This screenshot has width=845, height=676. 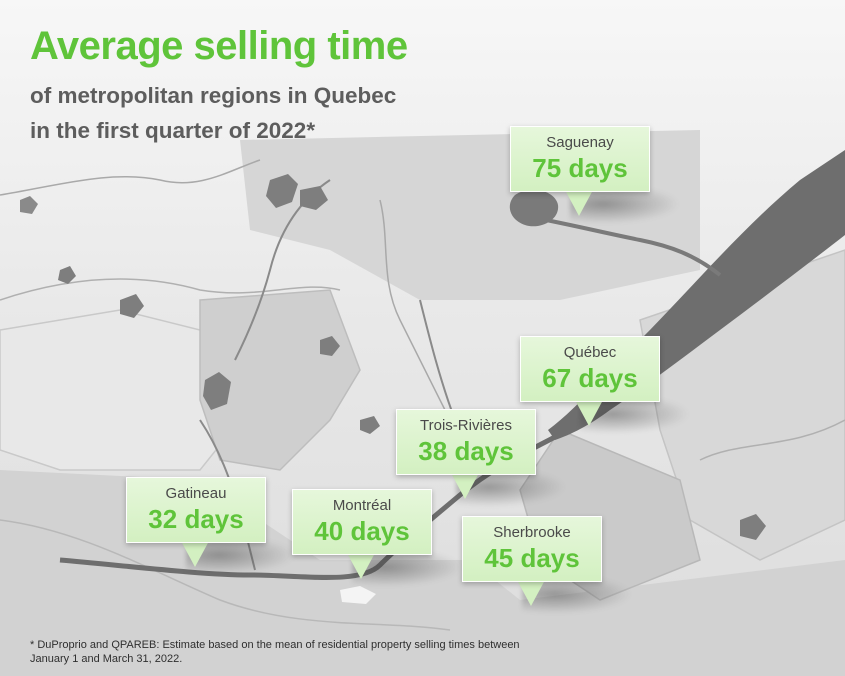 What do you see at coordinates (219, 46) in the screenshot?
I see `page-title: Average selling time` at bounding box center [219, 46].